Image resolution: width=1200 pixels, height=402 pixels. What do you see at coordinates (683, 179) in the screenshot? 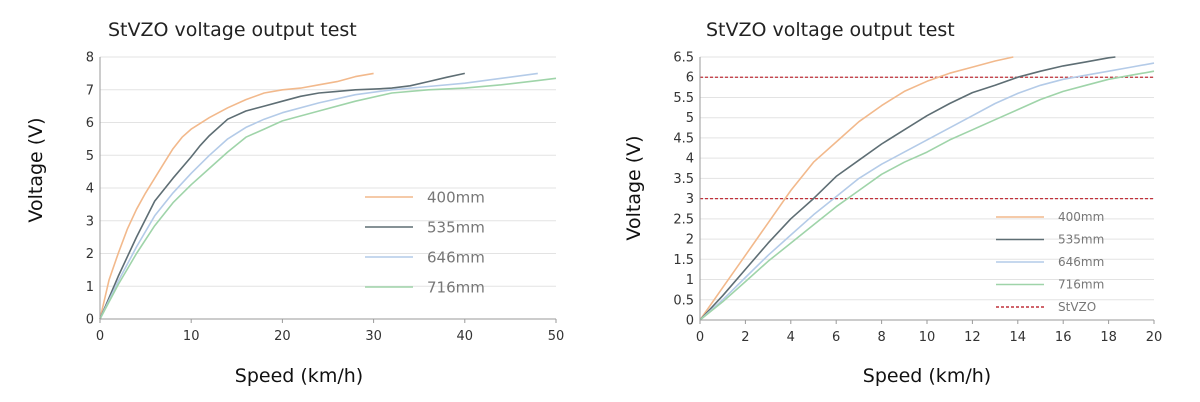
I see `y-tick-label: 3.5` at bounding box center [683, 179].